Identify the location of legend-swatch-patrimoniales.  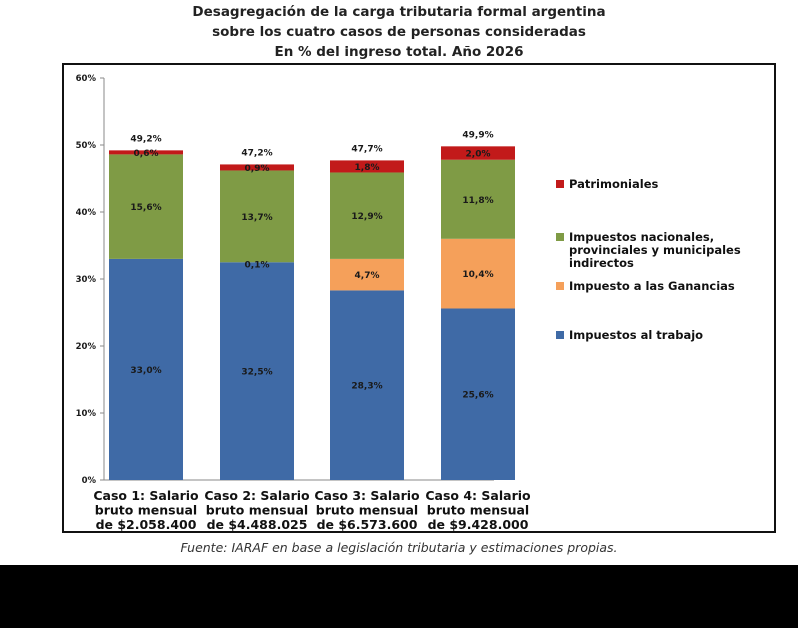
(560, 184).